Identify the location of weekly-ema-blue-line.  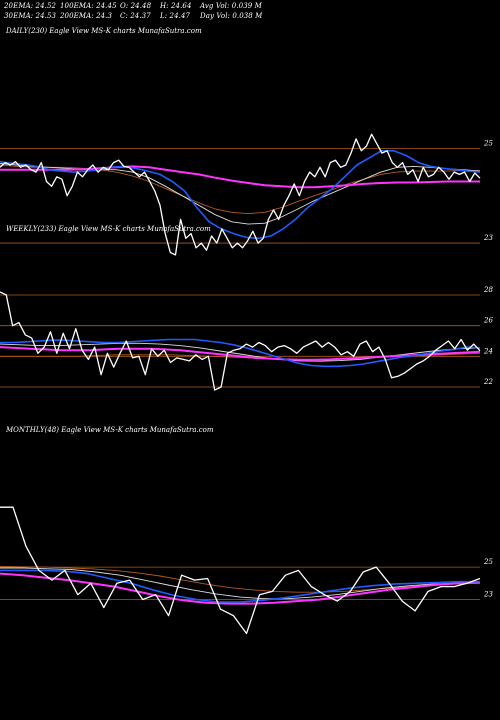
(240, 353).